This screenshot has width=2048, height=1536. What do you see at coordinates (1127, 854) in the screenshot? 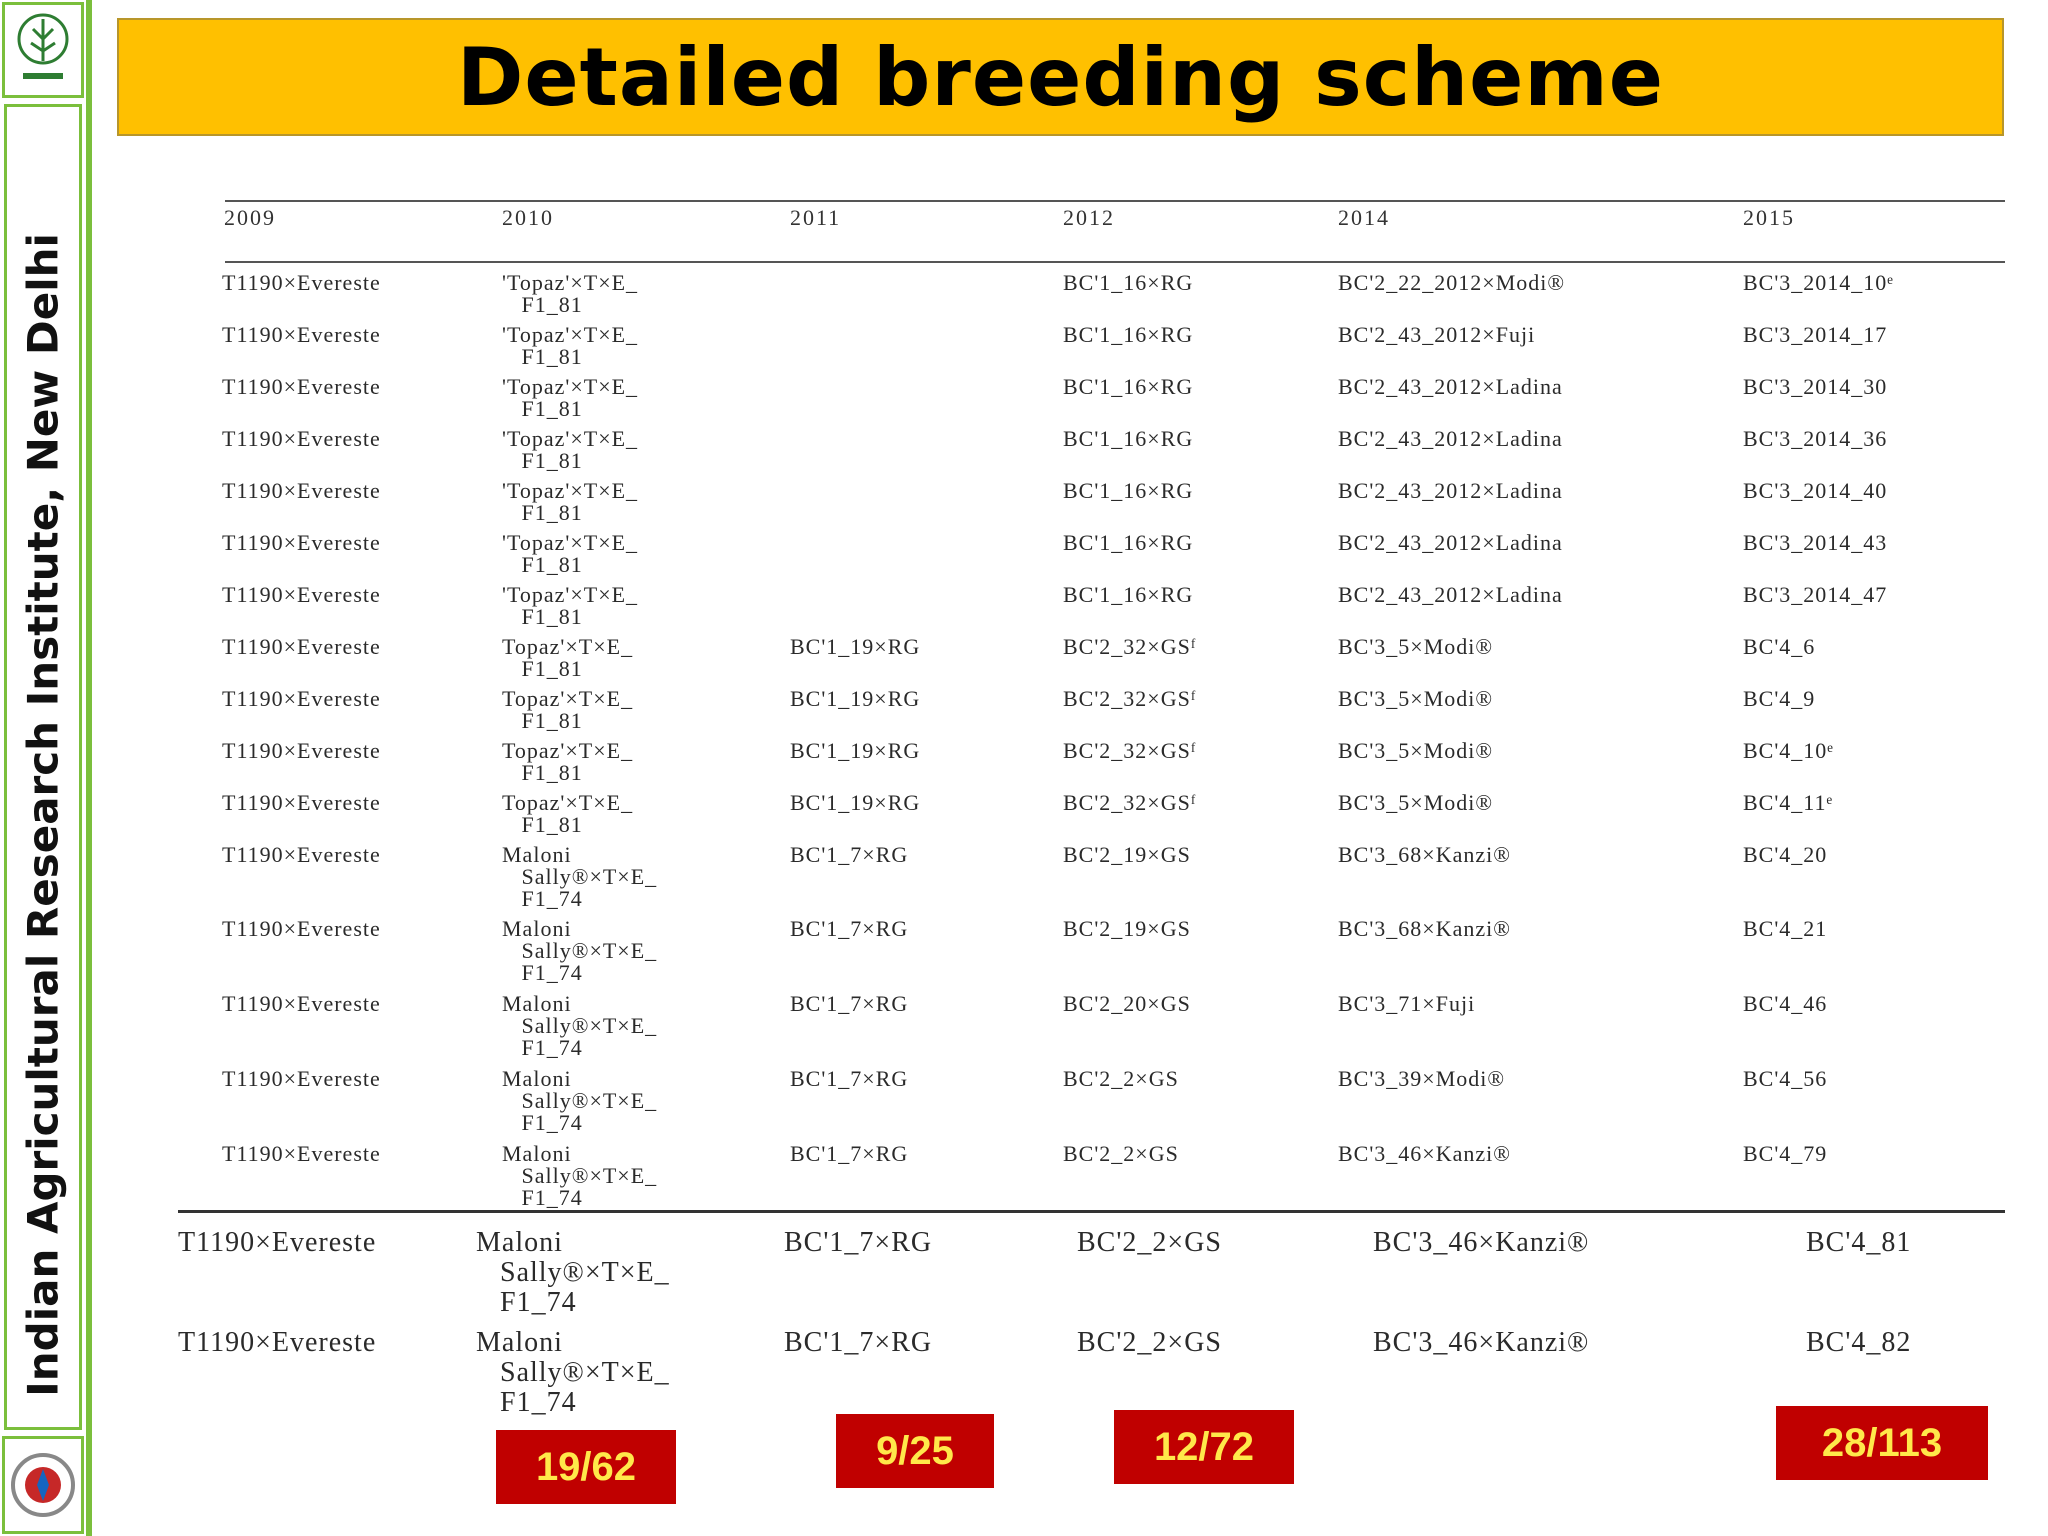
I see `table-cell: BC'2_19×GS` at bounding box center [1127, 854].